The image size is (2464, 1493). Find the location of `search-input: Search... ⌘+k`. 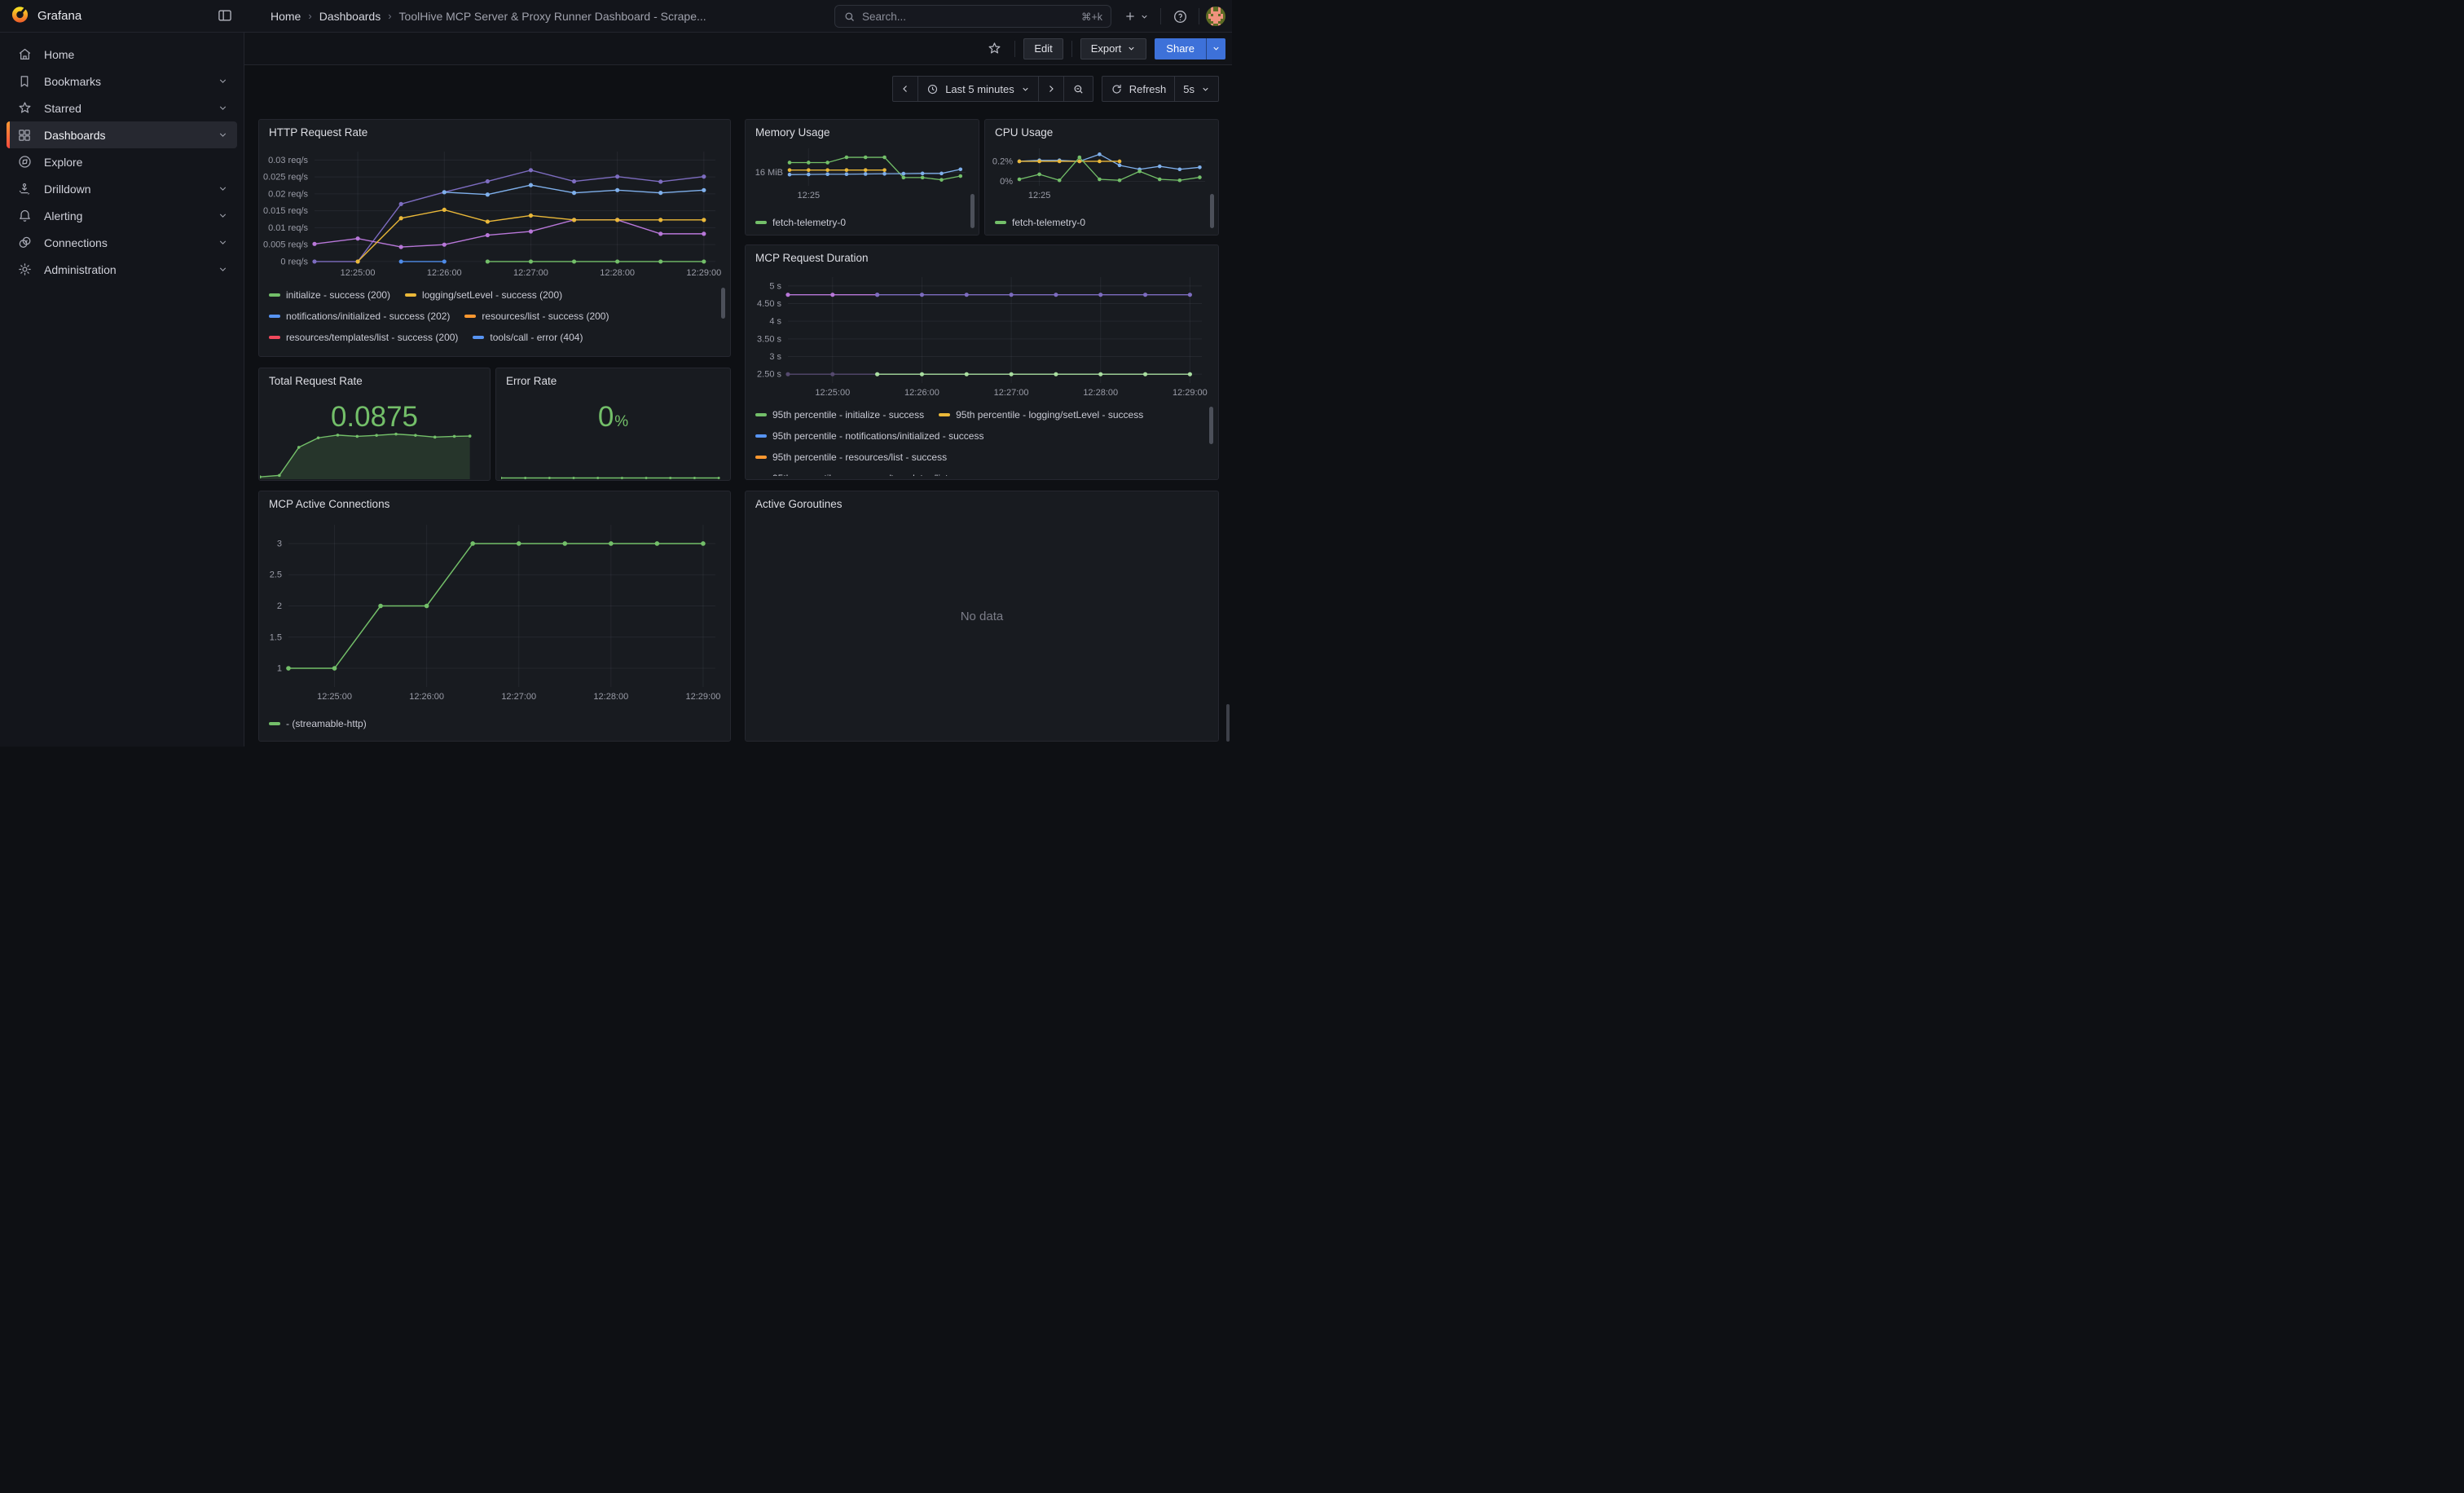

search-input: Search... ⌘+k is located at coordinates (972, 17).